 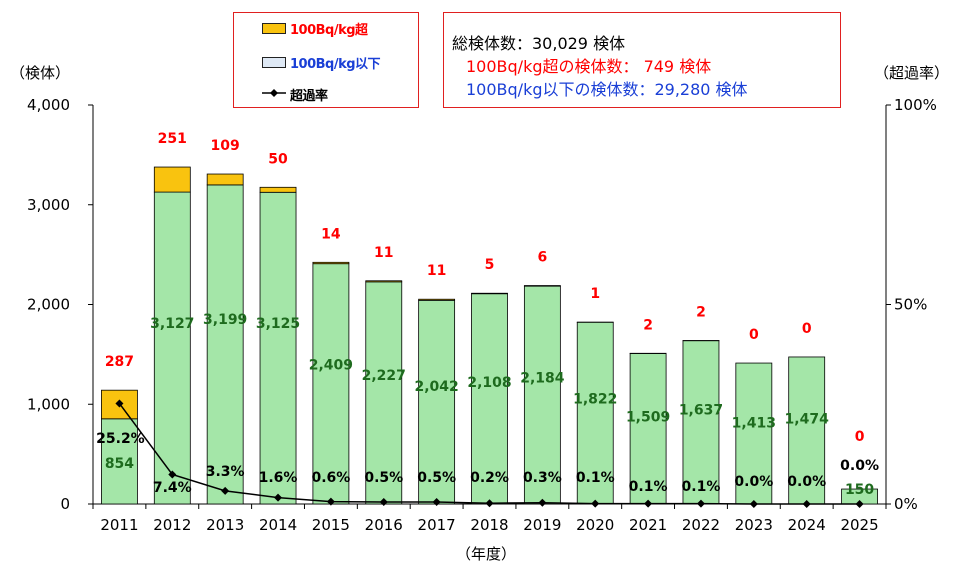 What do you see at coordinates (384, 525) in the screenshot?
I see `x-tick-label: 2016` at bounding box center [384, 525].